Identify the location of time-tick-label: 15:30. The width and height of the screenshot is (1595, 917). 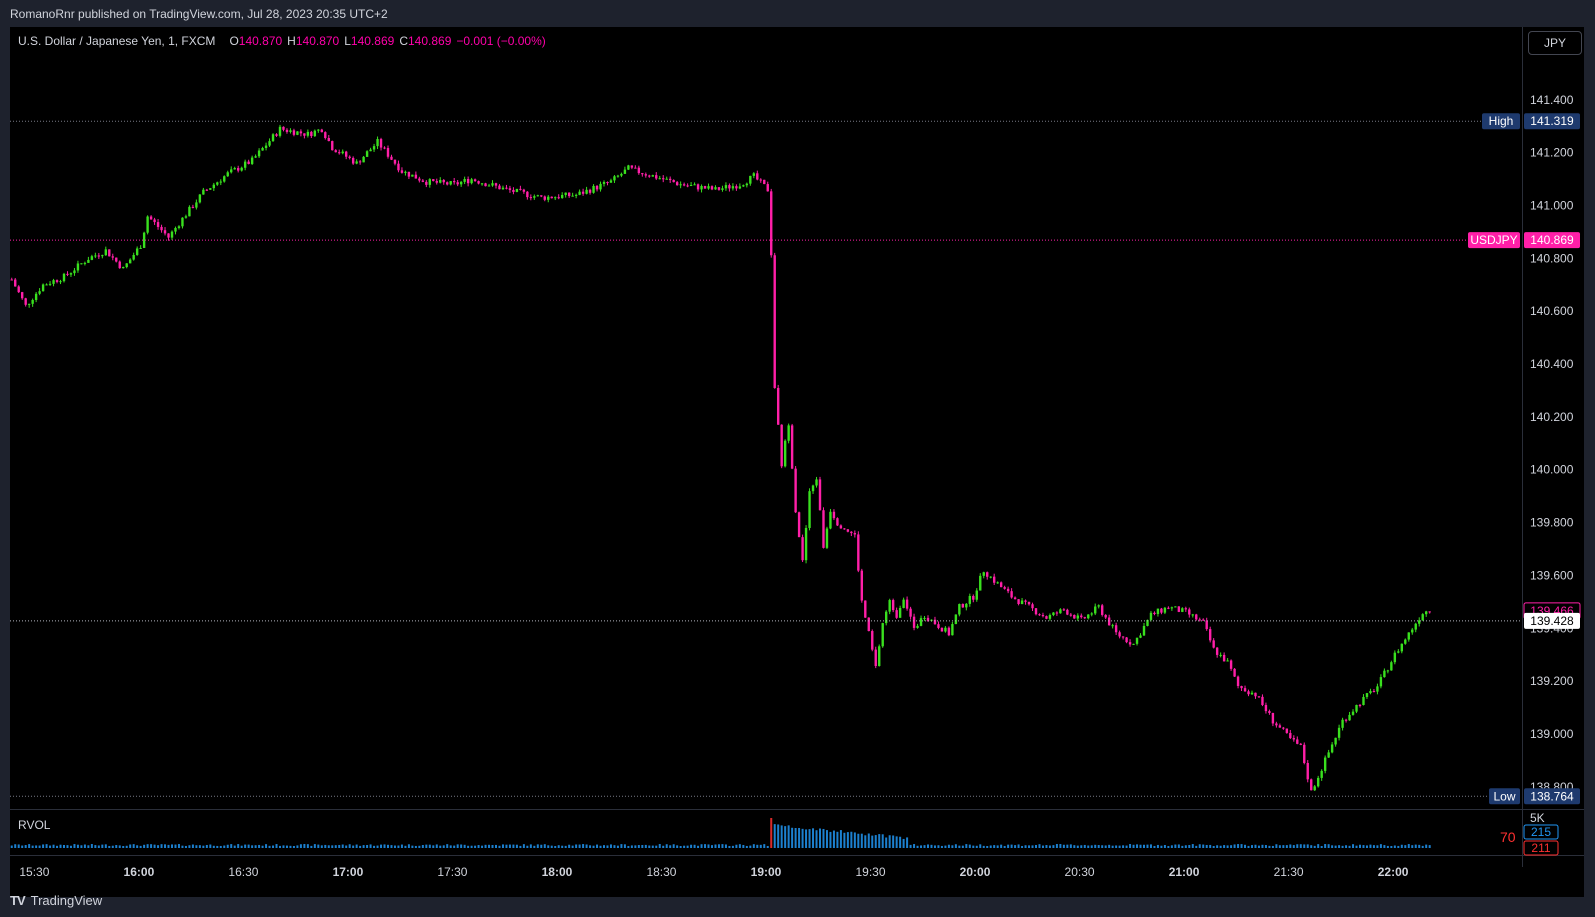
(34, 872).